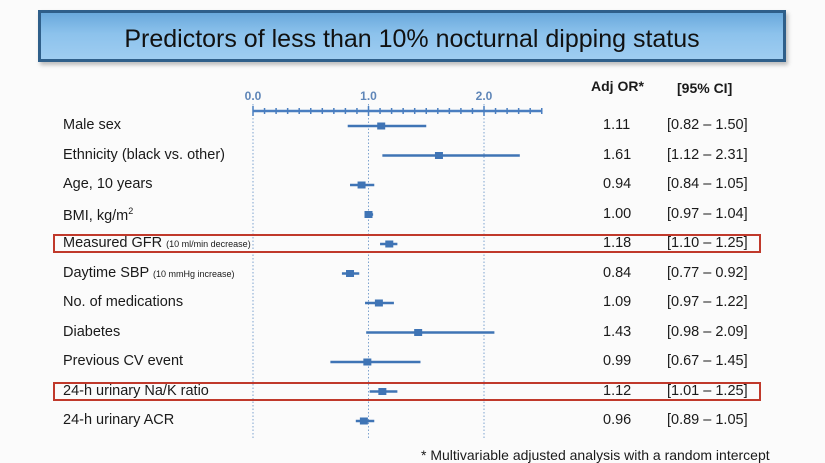  I want to click on predictor-name: 24-h urinary Na/K ratio, so click(136, 390).